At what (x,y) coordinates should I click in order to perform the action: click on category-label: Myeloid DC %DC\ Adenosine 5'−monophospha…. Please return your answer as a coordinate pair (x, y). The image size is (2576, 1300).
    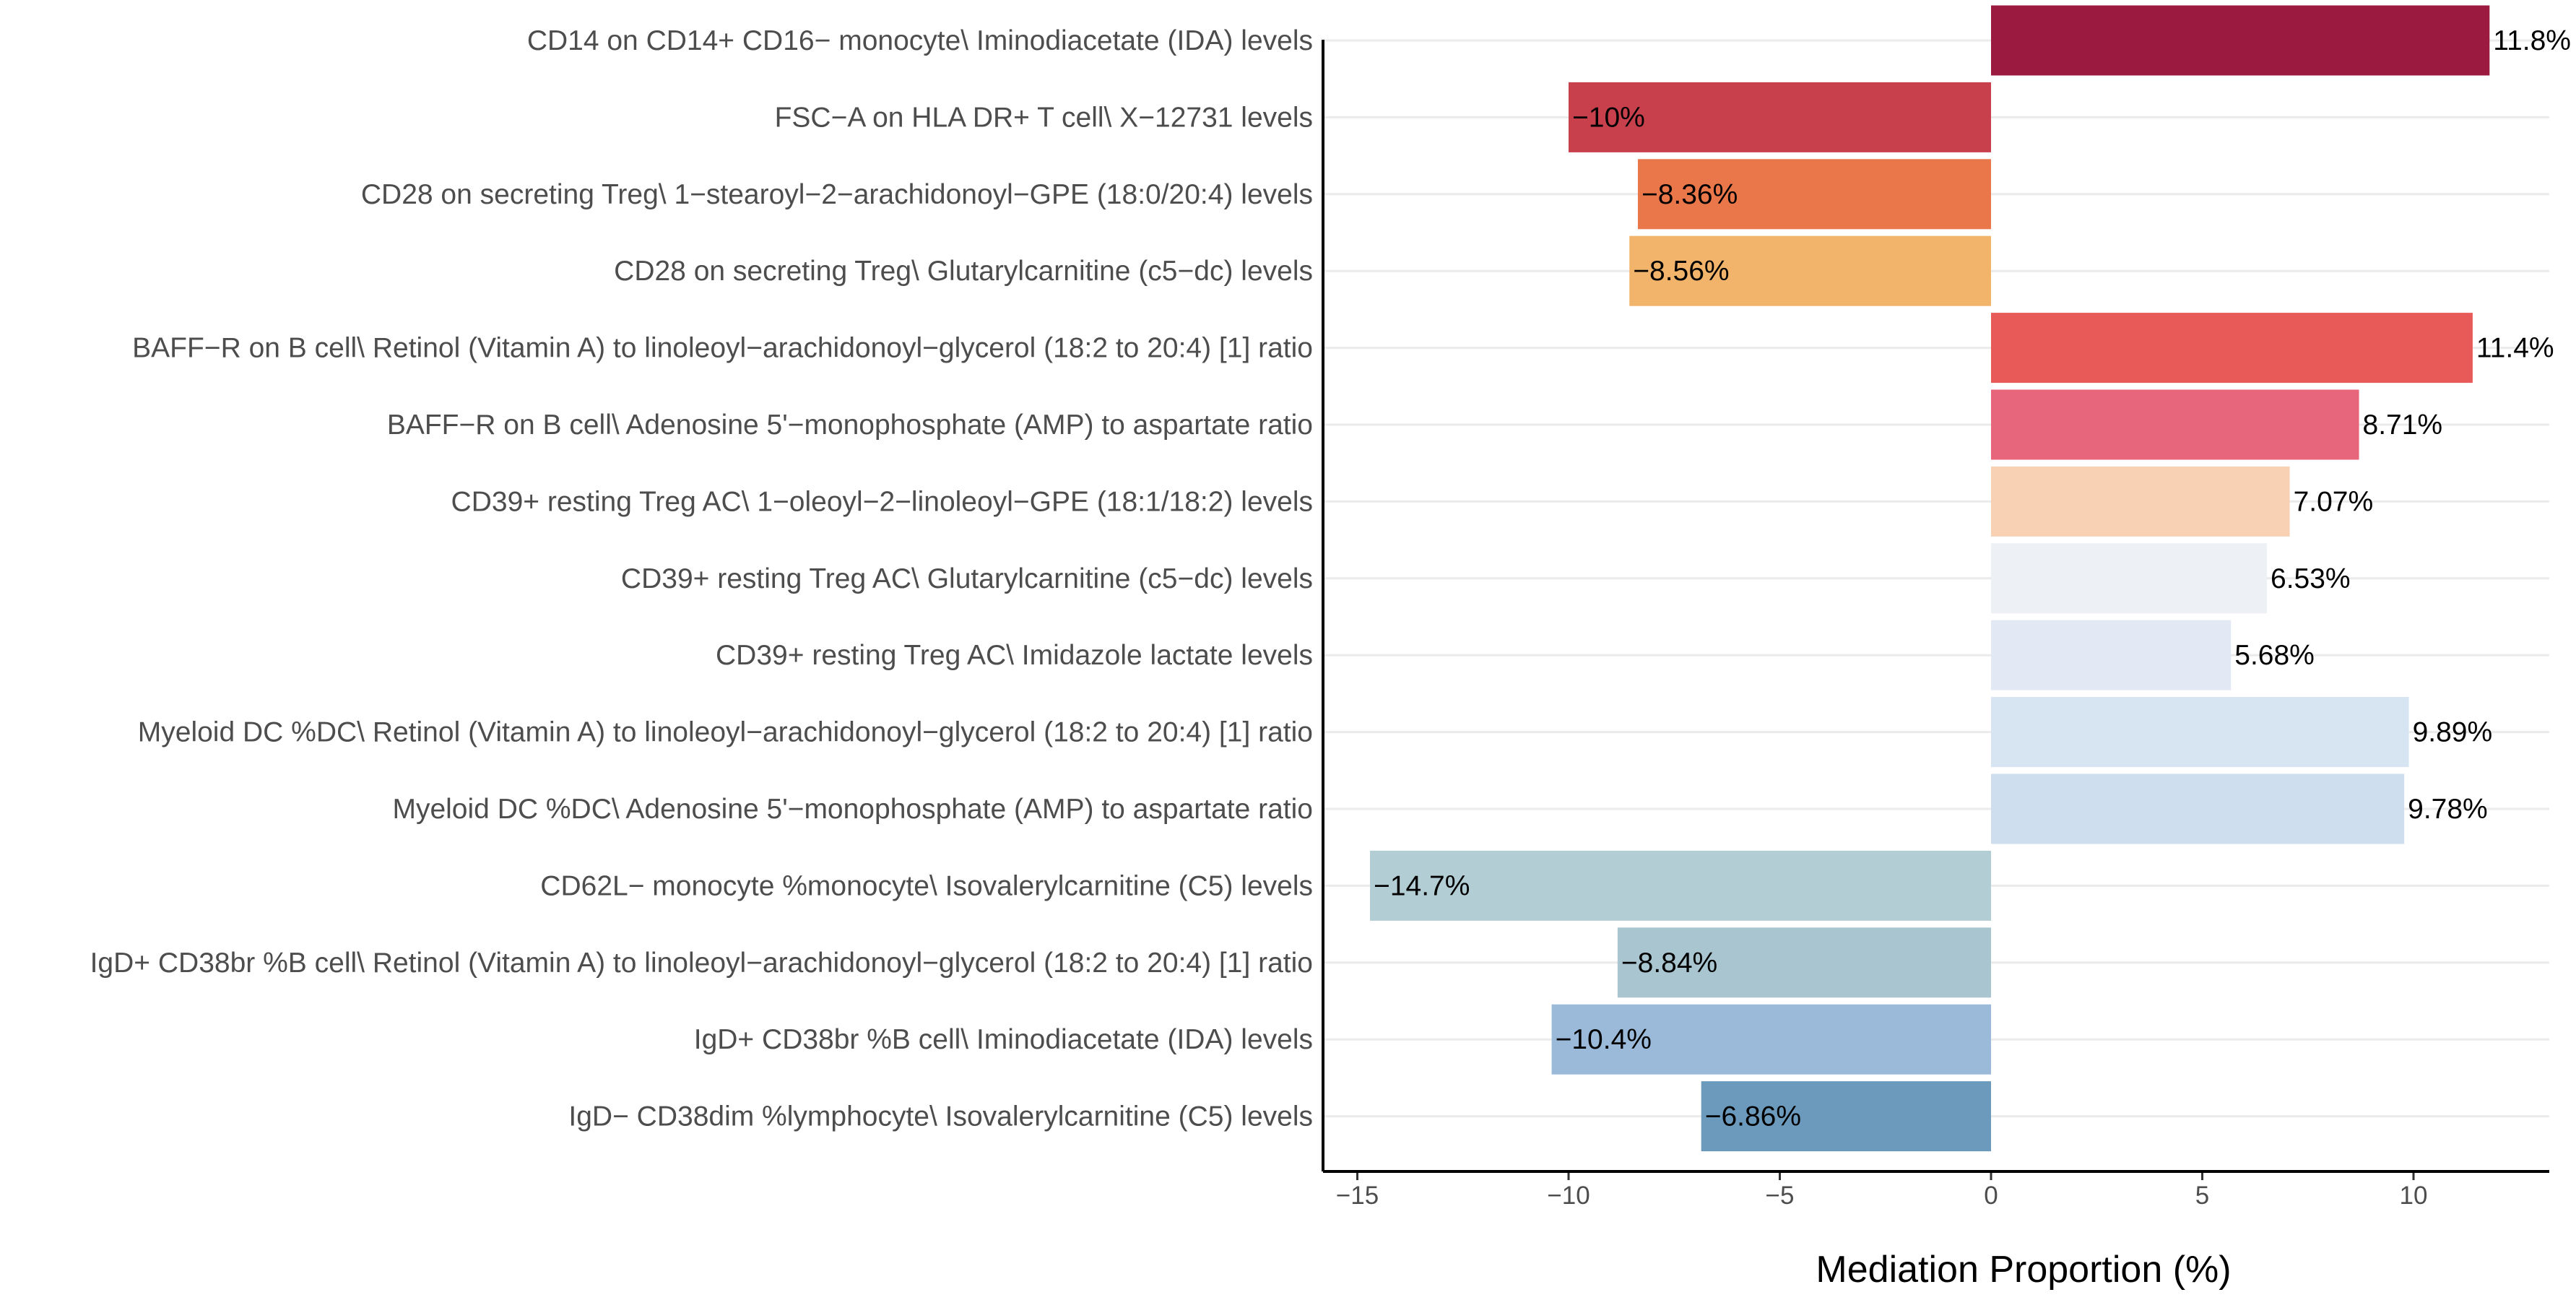
    Looking at the image, I should click on (852, 809).